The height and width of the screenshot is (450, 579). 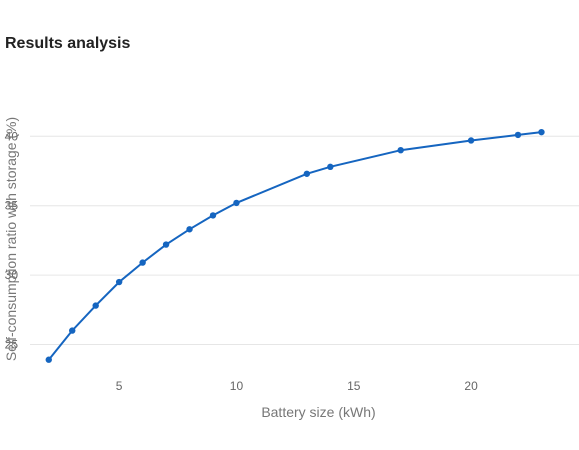 What do you see at coordinates (318, 412) in the screenshot?
I see `x-axis-title: Battery size (kWh)` at bounding box center [318, 412].